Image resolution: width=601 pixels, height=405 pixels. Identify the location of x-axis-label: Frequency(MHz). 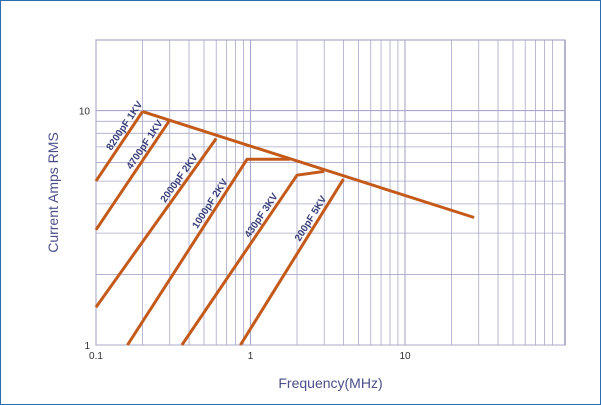
(330, 383).